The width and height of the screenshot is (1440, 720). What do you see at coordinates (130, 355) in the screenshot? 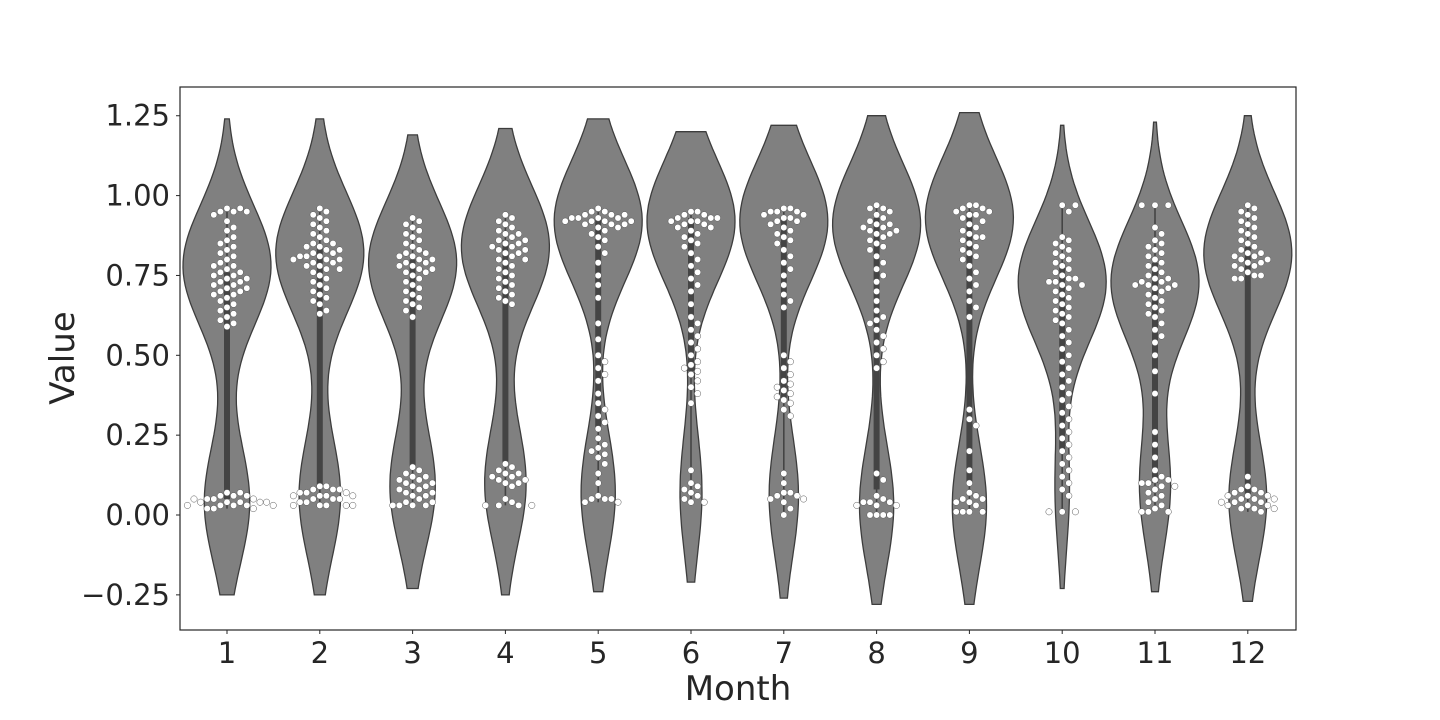
I see `y-axis-ticks: −0.25 0.00 0.25 0.50 0.75 1.00 1.25` at bounding box center [130, 355].